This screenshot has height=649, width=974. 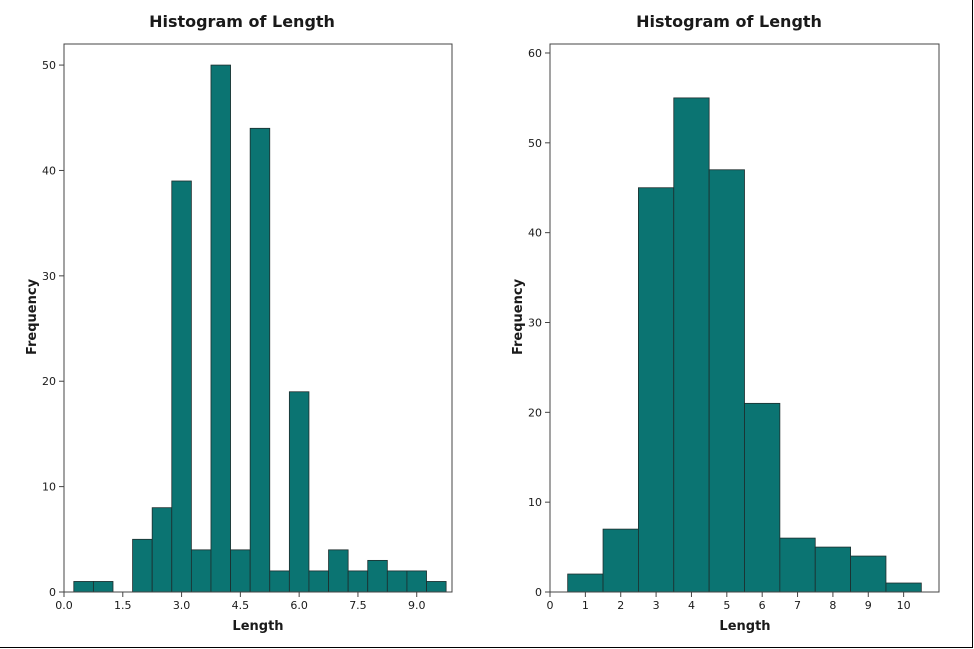 I want to click on left-x-ticks: 0.0 1.5 3.0 4.5 6.0 7.5 9.0, so click(x=240, y=602).